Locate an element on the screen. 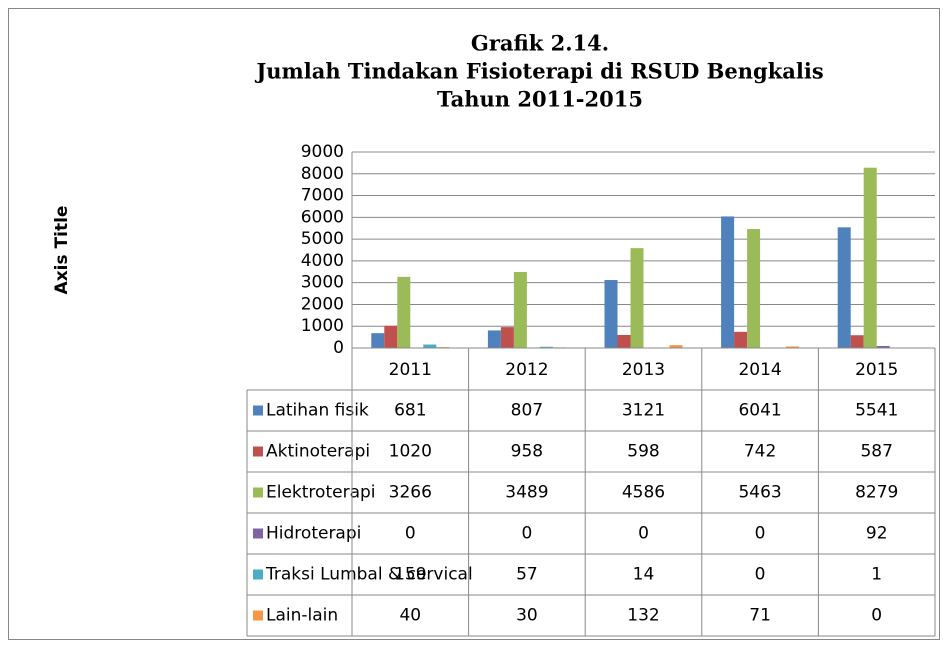  legend-label: Aktinoterapi is located at coordinates (318, 452).